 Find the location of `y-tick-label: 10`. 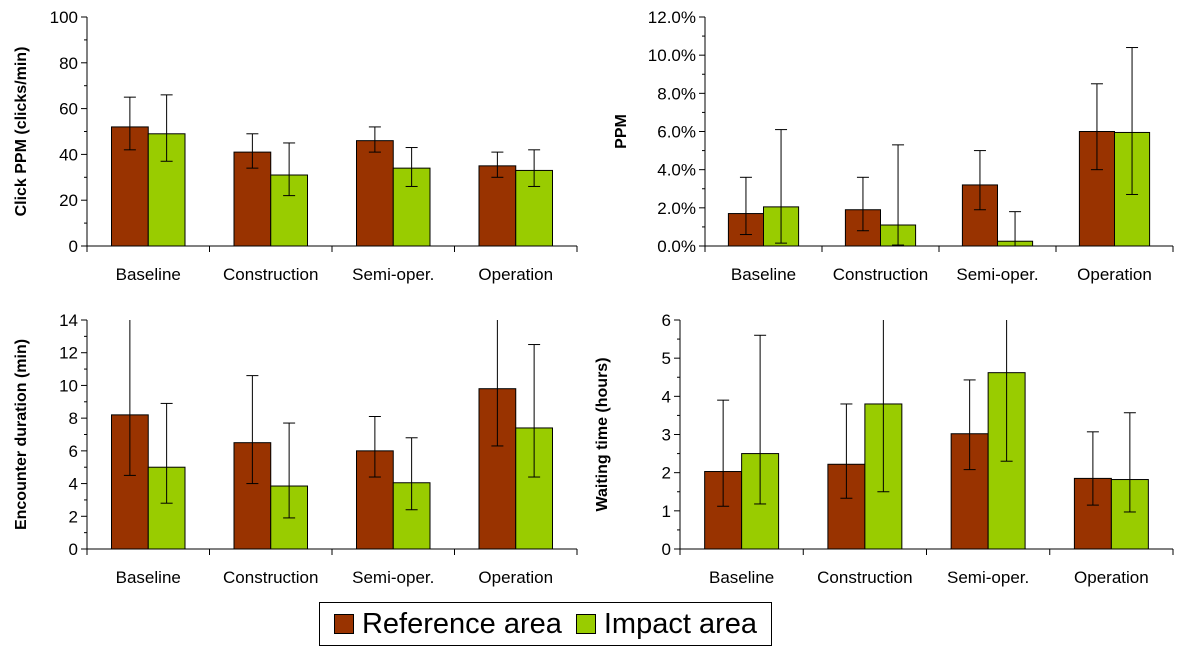

y-tick-label: 10 is located at coordinates (68, 385).